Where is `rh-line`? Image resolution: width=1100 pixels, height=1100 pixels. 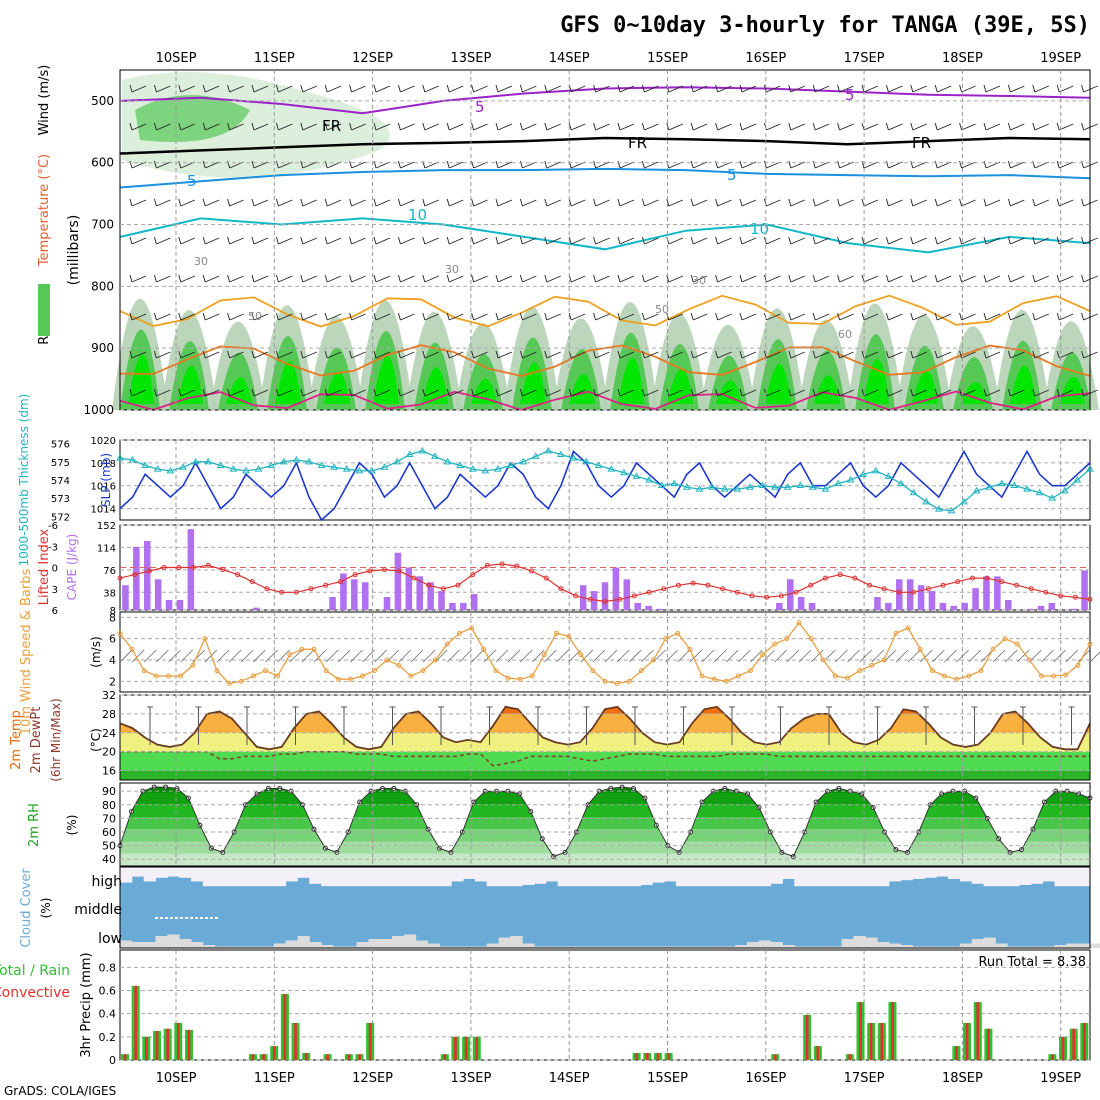 rh-line is located at coordinates (605, 822).